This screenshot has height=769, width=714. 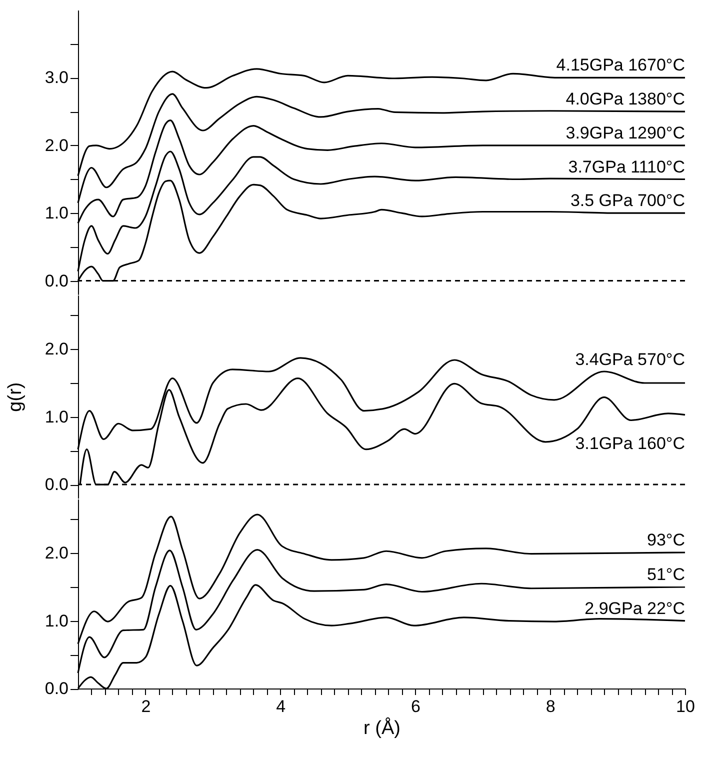 What do you see at coordinates (630, 443) in the screenshot?
I see `series-label: 3.1GPa 160°C` at bounding box center [630, 443].